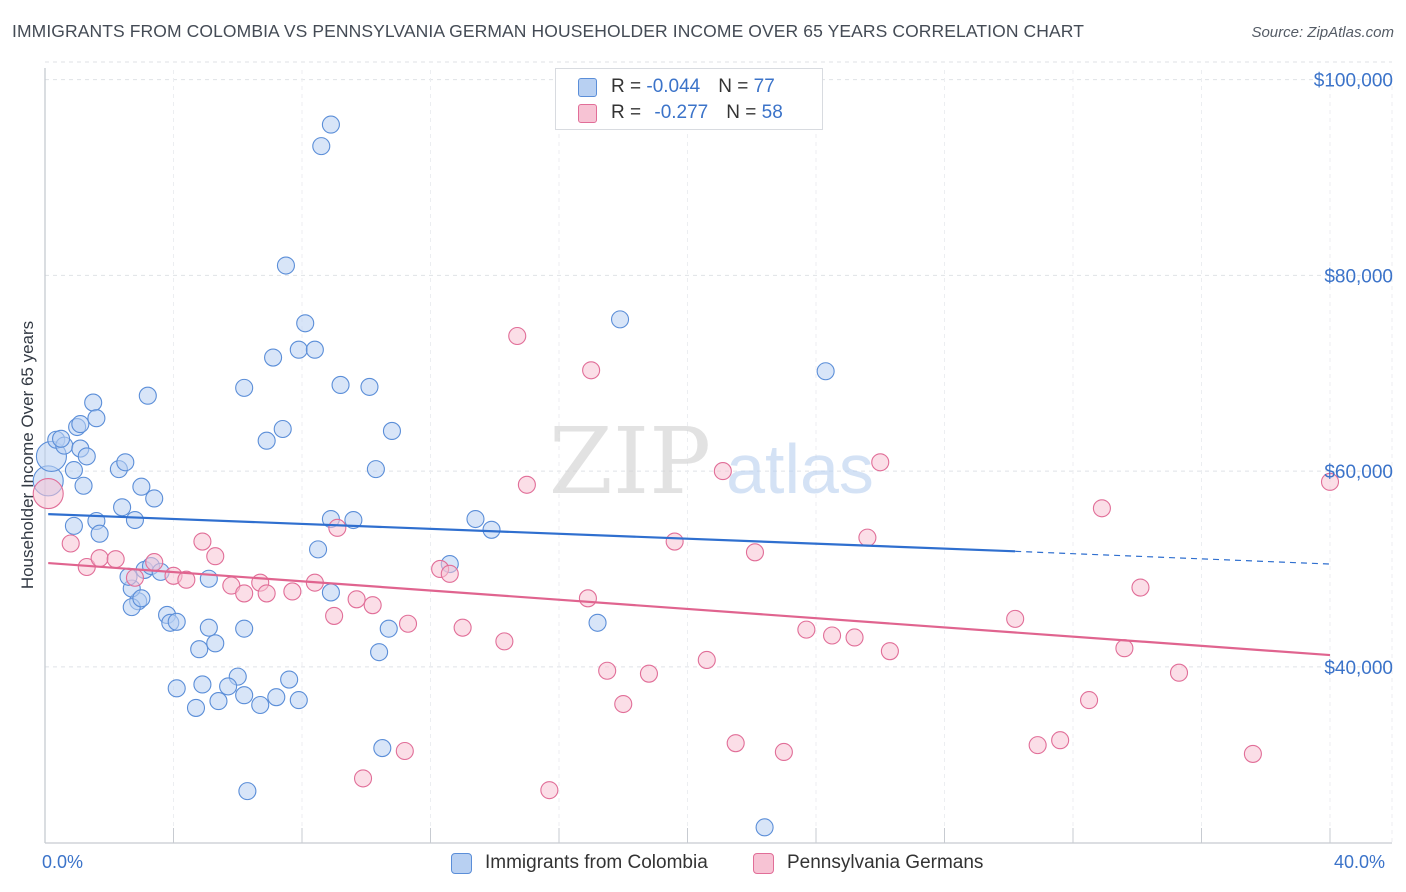 The height and width of the screenshot is (892, 1406). What do you see at coordinates (689, 585) in the screenshot?
I see `trend-lines` at bounding box center [689, 585].